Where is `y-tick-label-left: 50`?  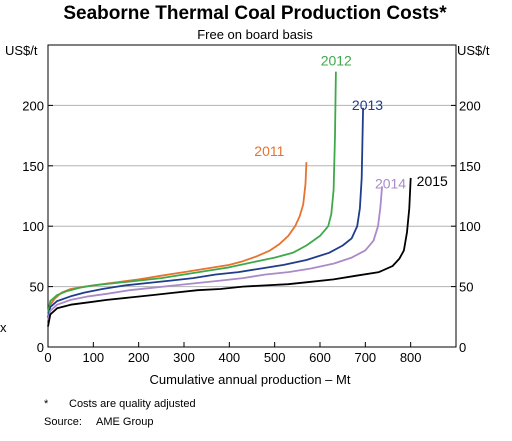 y-tick-label-left: 50 is located at coordinates (37, 287).